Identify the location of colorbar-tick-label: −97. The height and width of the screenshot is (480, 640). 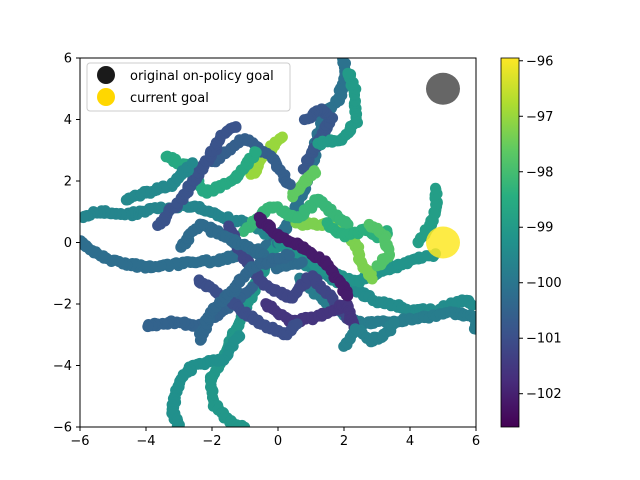
(539, 117).